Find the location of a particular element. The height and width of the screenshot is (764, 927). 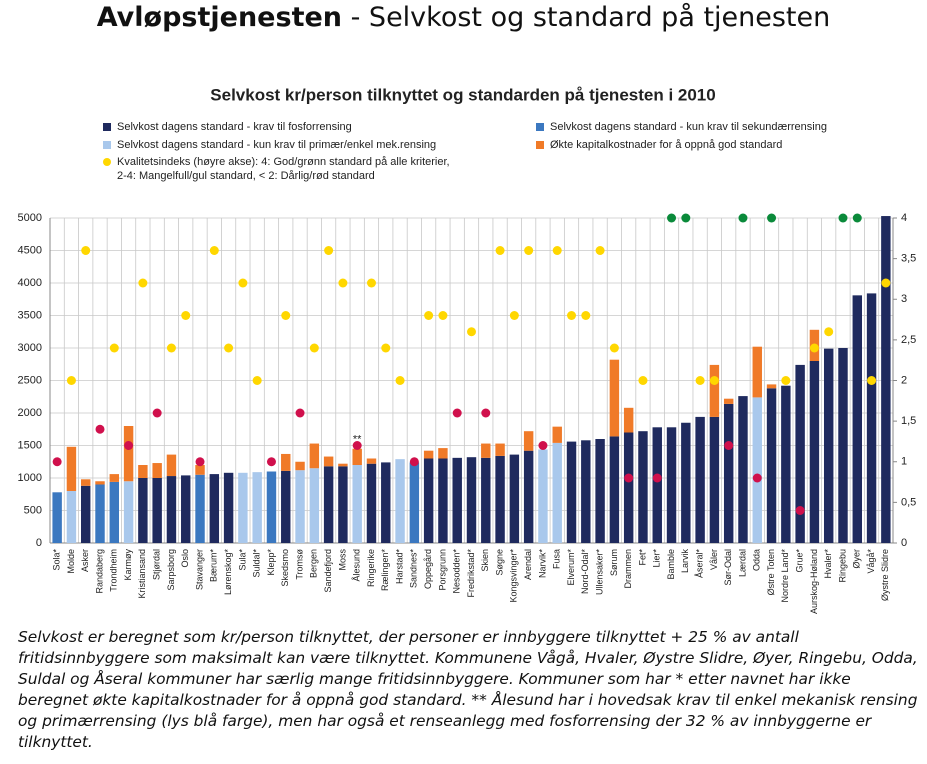

x-tick-label: Stavanger is located at coordinates (199, 569).